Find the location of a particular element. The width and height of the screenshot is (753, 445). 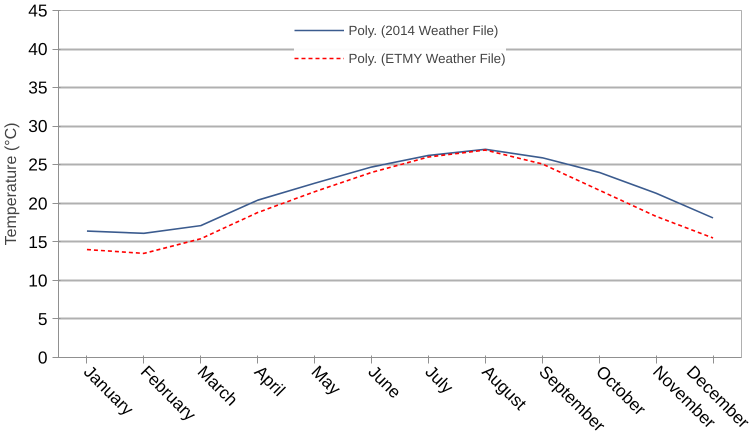

y-tick-label: 40 is located at coordinates (38, 49).